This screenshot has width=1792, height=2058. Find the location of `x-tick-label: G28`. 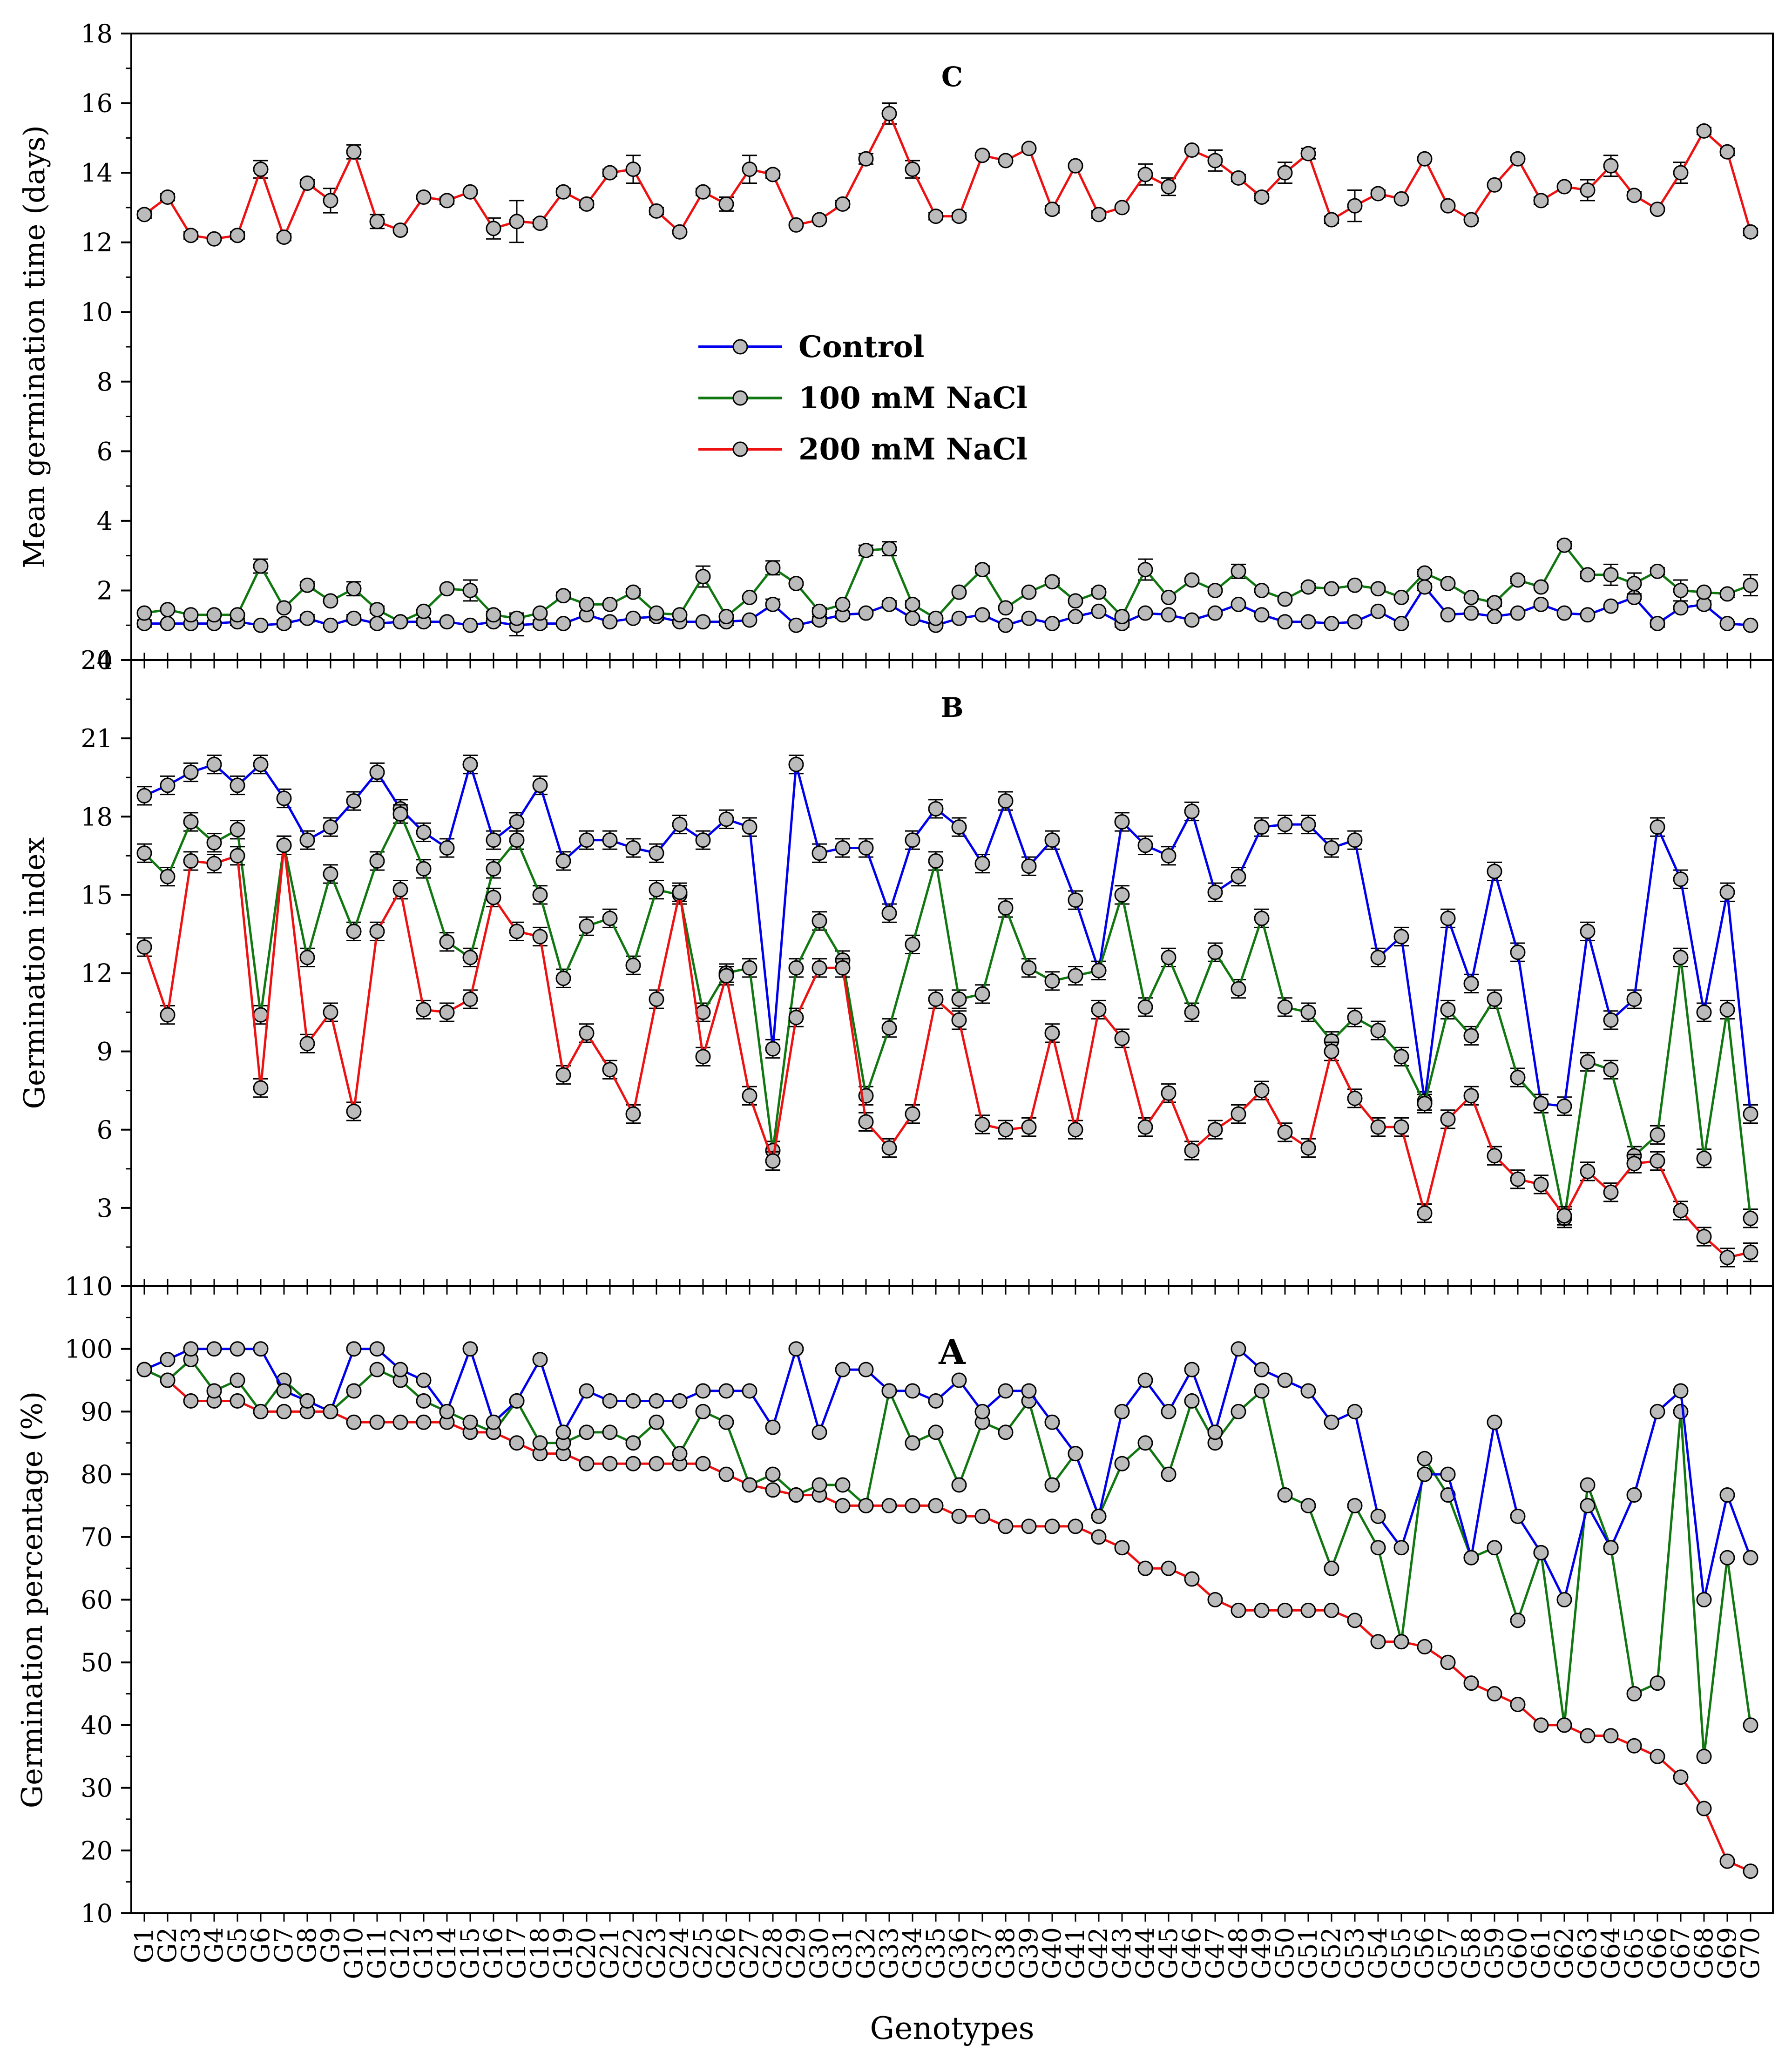

x-tick-label: G28 is located at coordinates (773, 1953).